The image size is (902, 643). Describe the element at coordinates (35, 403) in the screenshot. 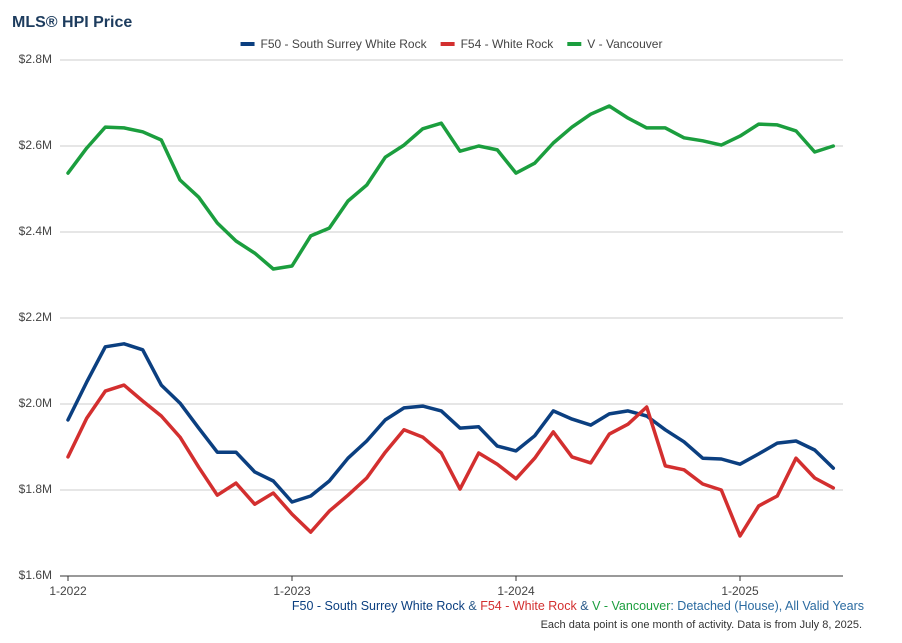

I see `y-tick-label: $2.0M` at that location.